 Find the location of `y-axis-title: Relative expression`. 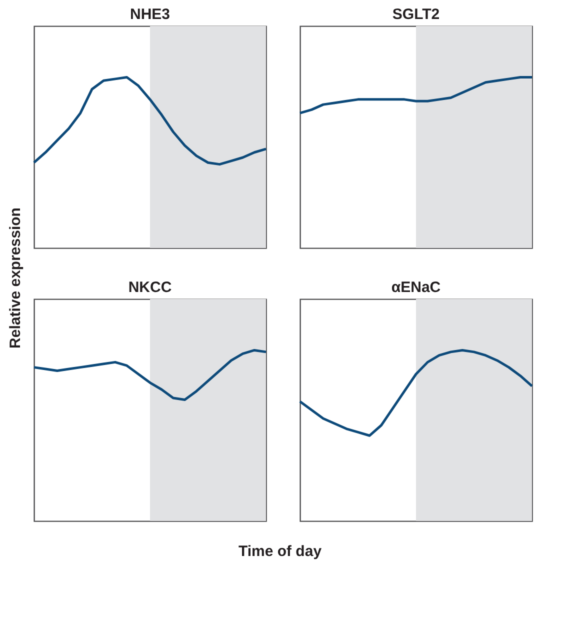

y-axis-title: Relative expression is located at coordinates (15, 278).